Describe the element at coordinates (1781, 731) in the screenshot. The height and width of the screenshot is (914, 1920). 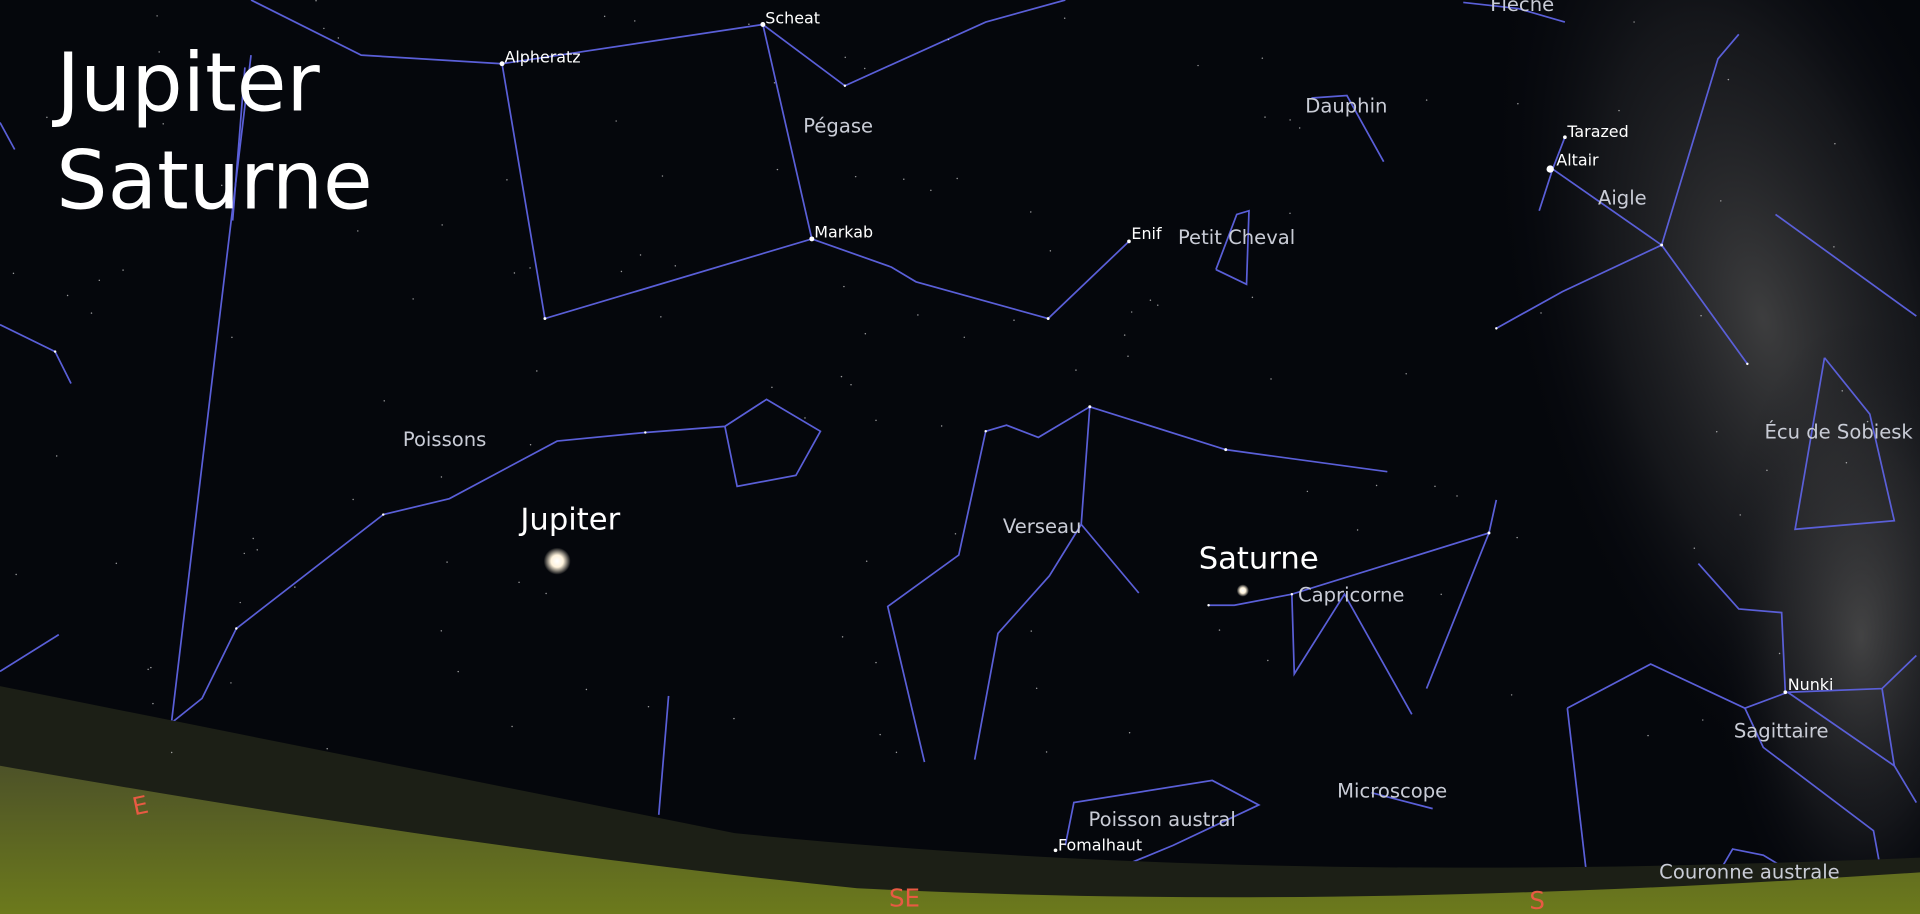
I see `constellation-label: Sagittaire` at that location.